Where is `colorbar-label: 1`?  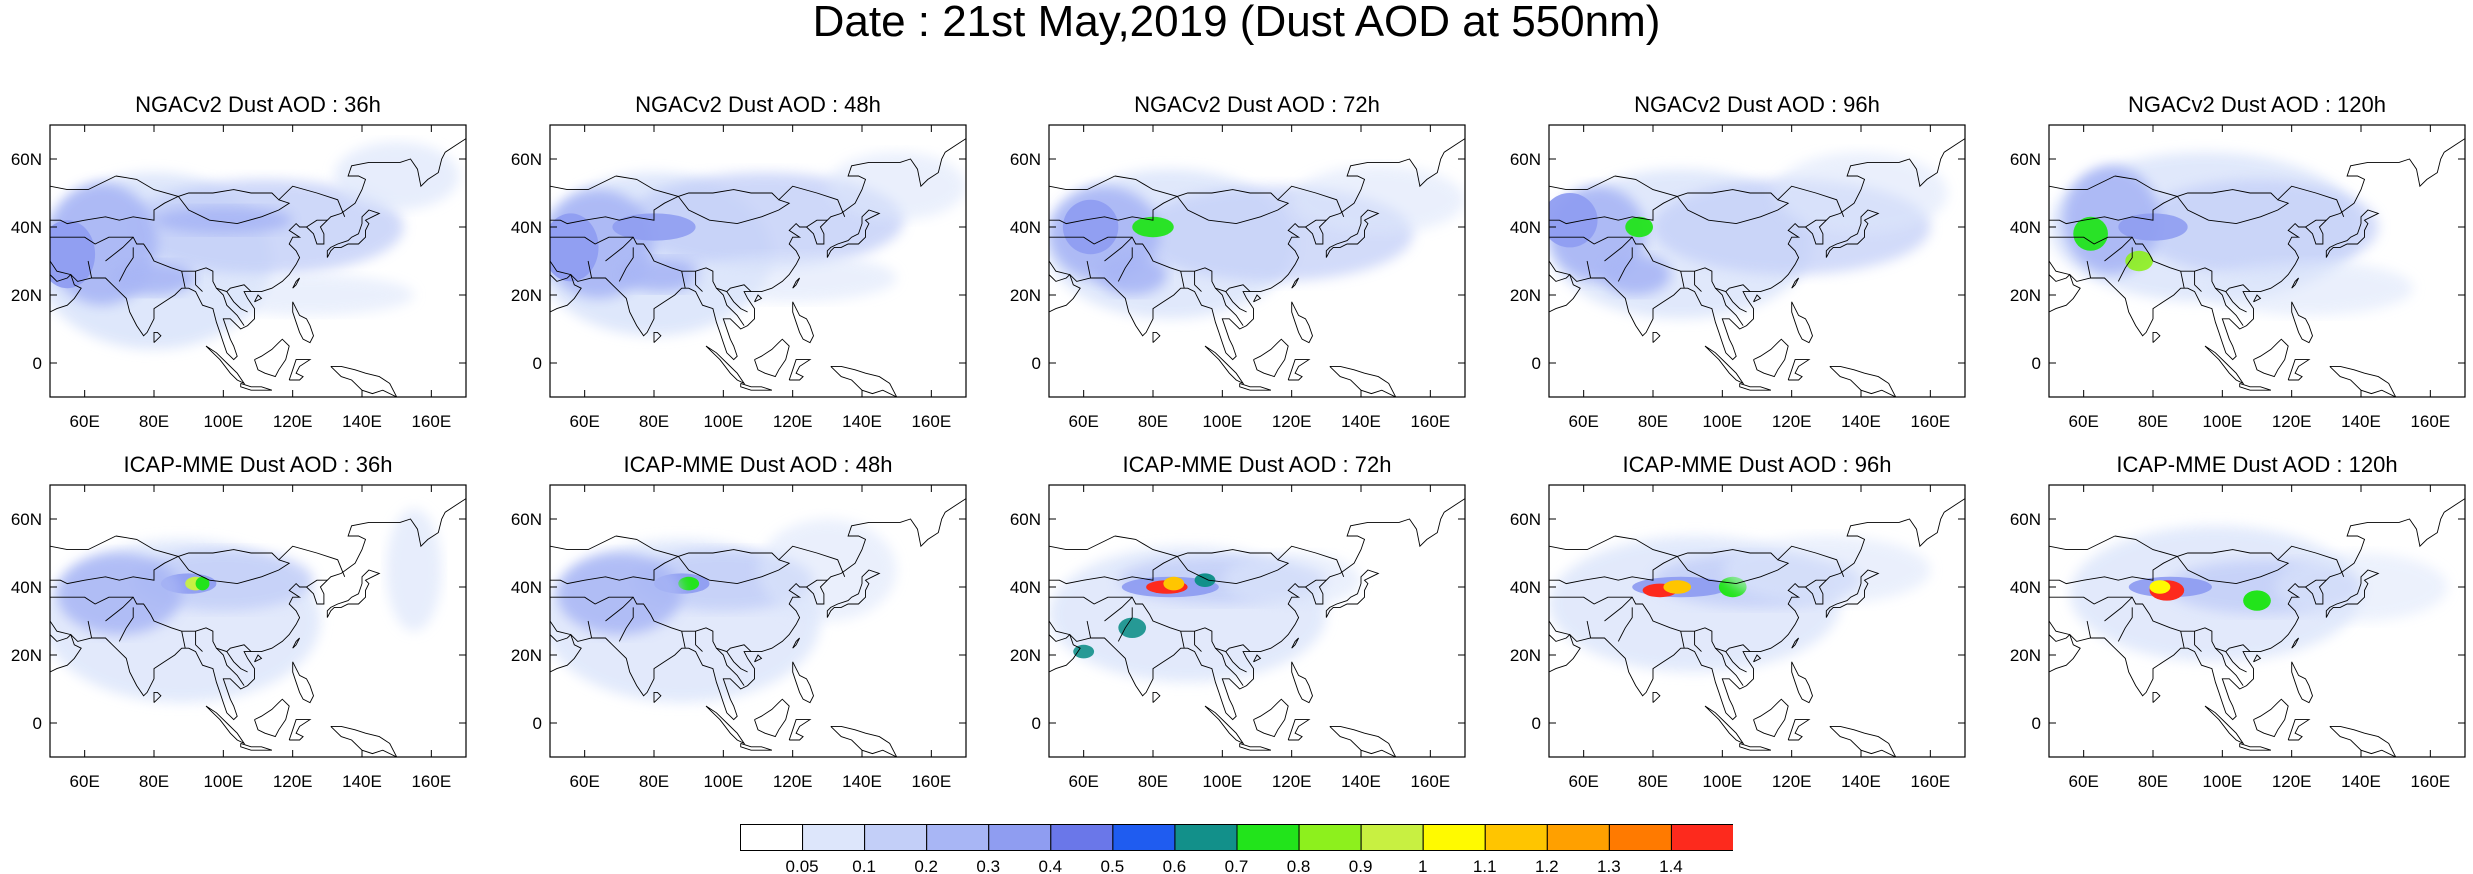 colorbar-label: 1 is located at coordinates (1422, 865).